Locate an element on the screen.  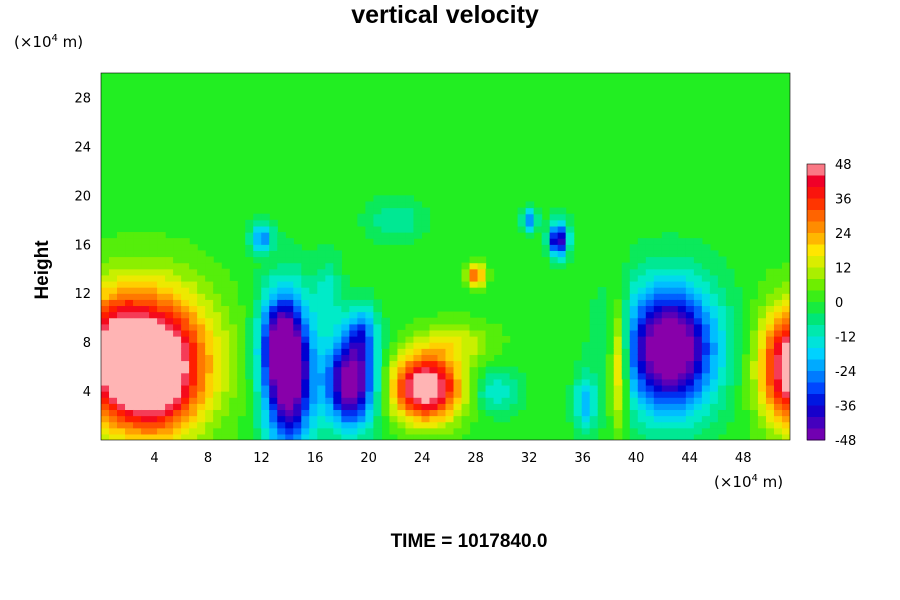
x-tick-label: 16 is located at coordinates (315, 458).